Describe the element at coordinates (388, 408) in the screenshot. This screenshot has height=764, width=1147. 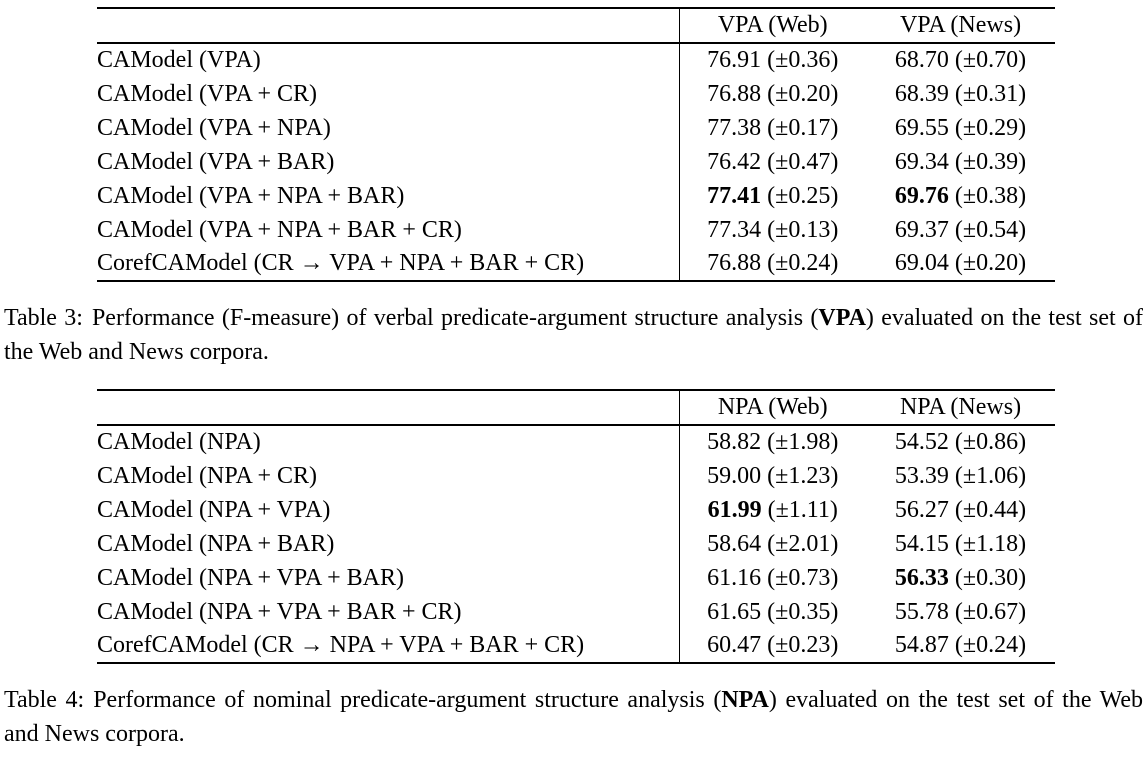
I see `column-header-model` at that location.